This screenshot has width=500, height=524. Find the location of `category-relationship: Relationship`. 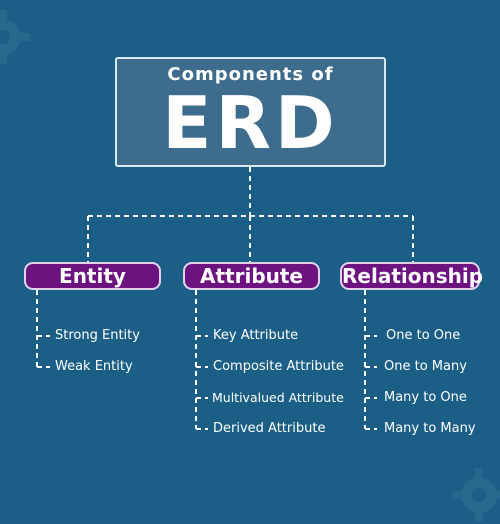

category-relationship: Relationship is located at coordinates (412, 276).